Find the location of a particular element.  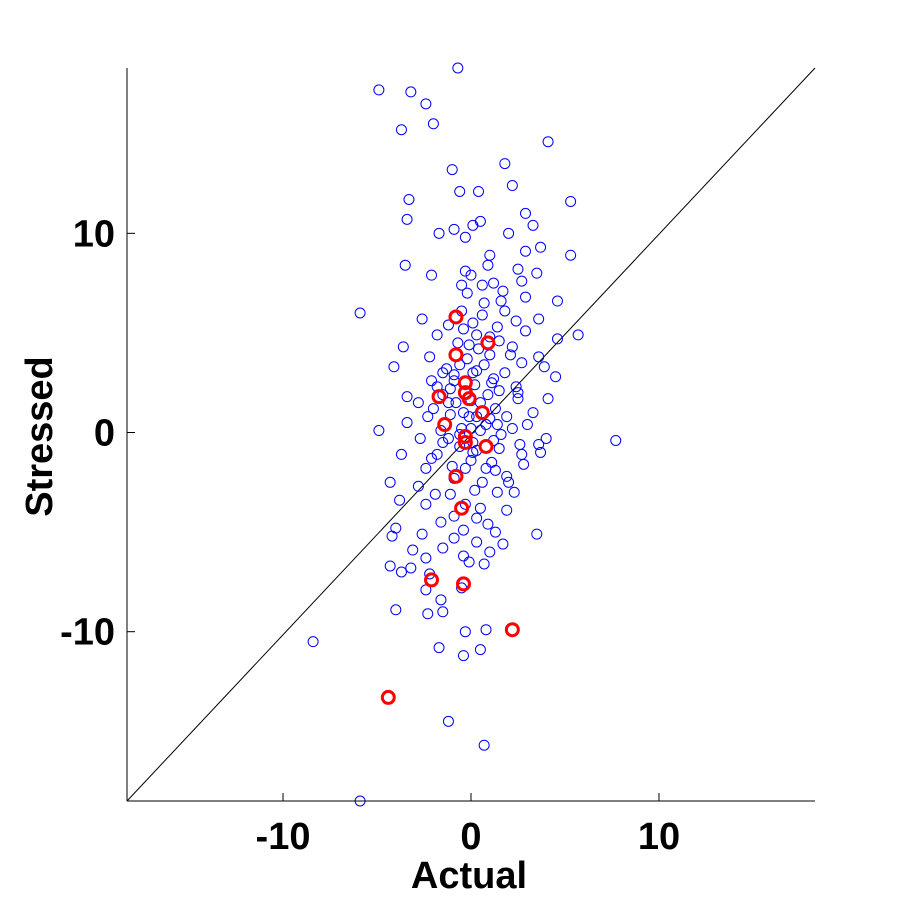

y-ticks: -10 0 10 is located at coordinates (97, 433).